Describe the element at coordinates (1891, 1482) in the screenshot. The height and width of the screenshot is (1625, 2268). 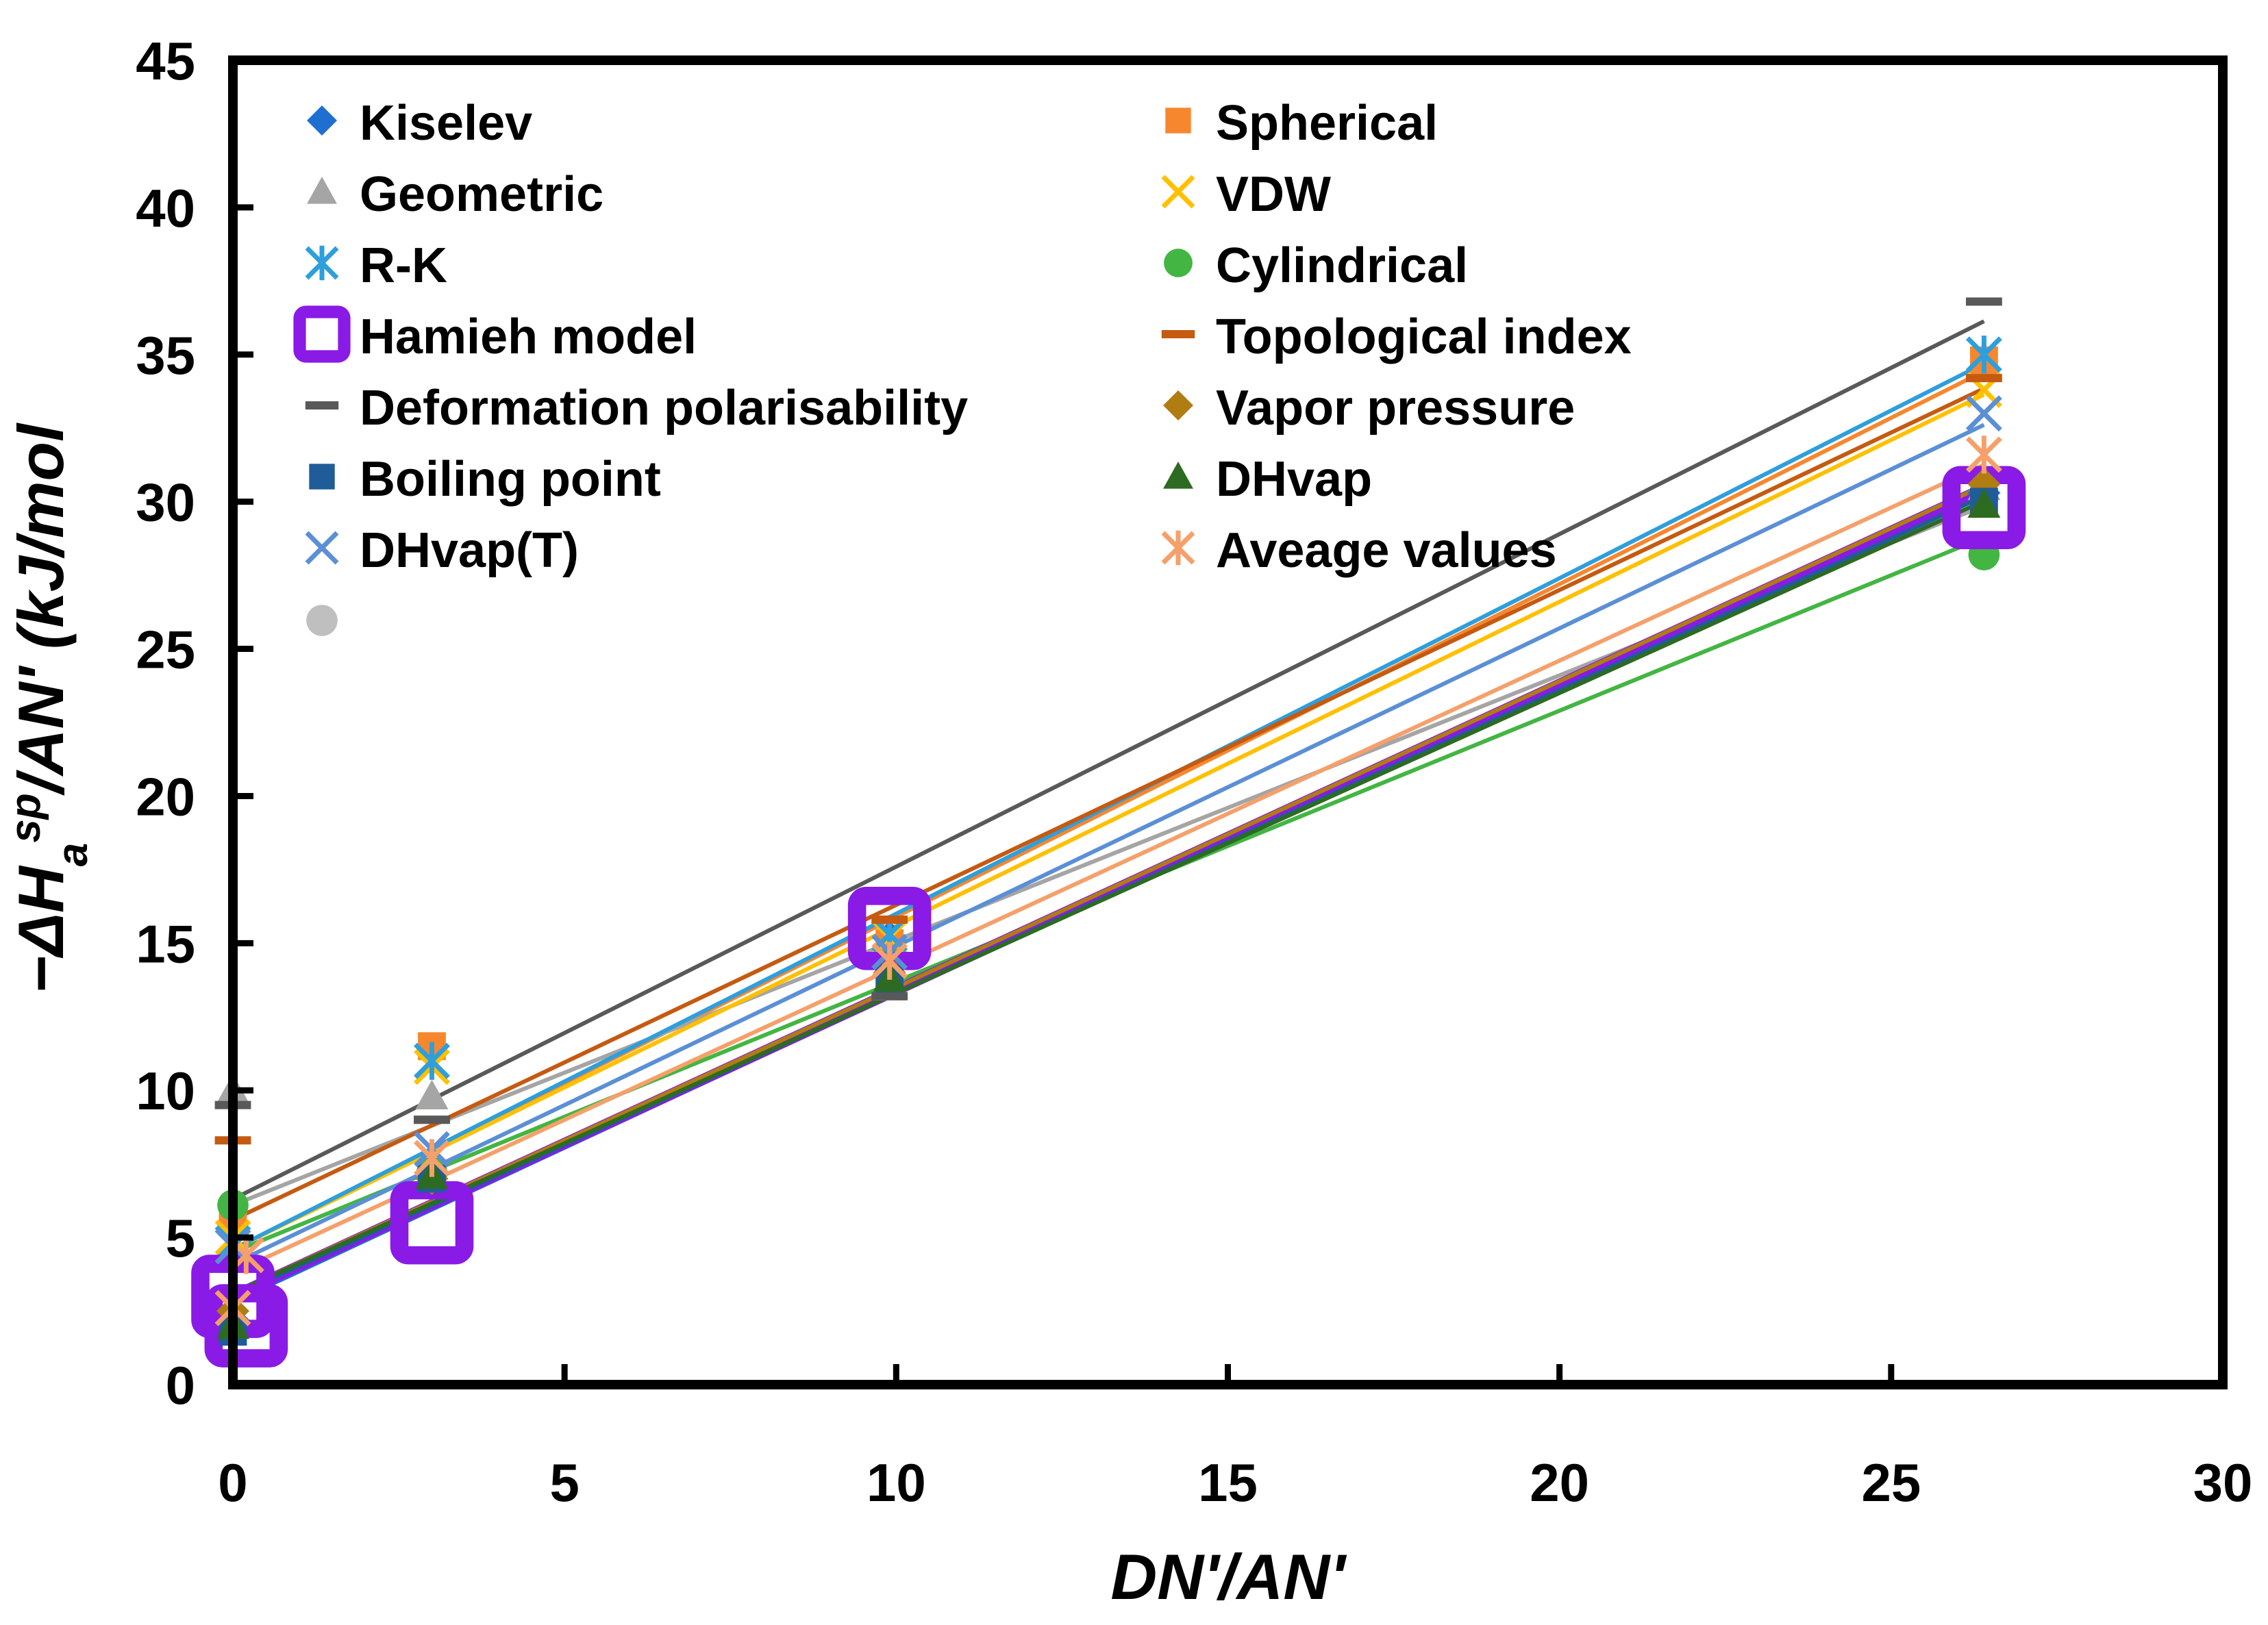
I see `x-tick-label: 25` at that location.